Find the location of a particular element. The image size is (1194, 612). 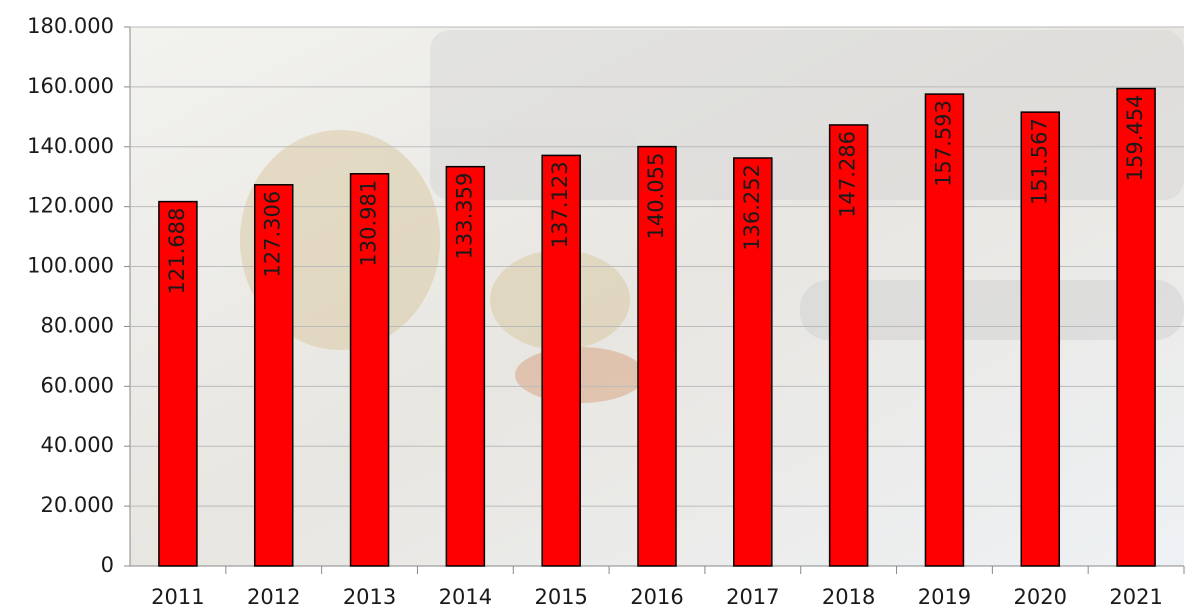

x-tick-label: 2012 is located at coordinates (273, 597).